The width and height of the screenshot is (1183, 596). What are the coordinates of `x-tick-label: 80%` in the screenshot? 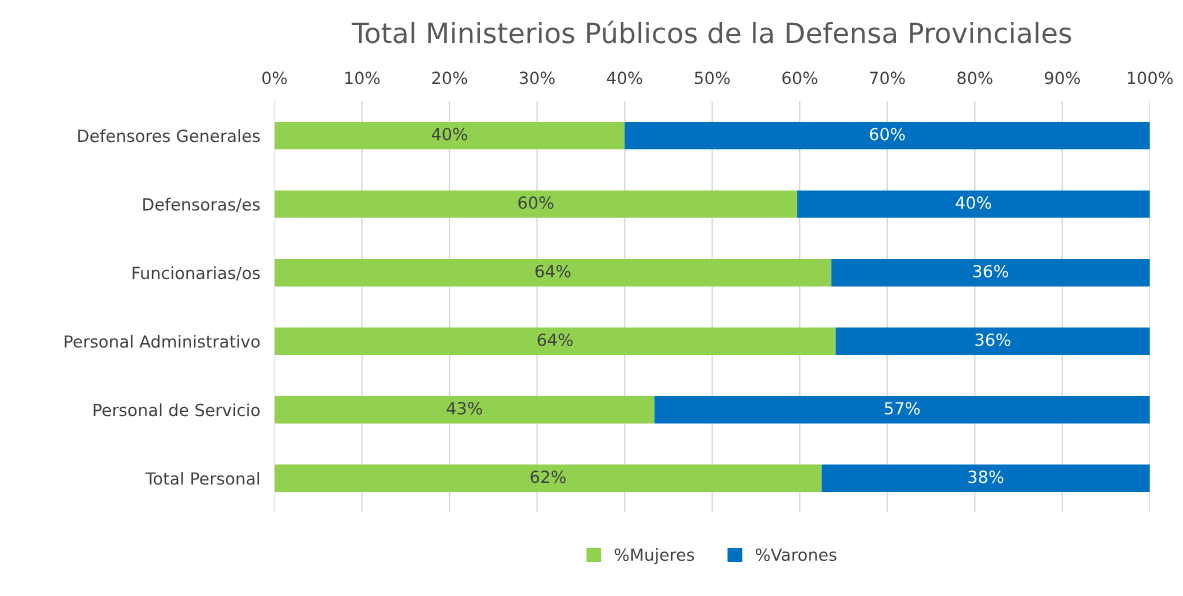 It's located at (975, 78).